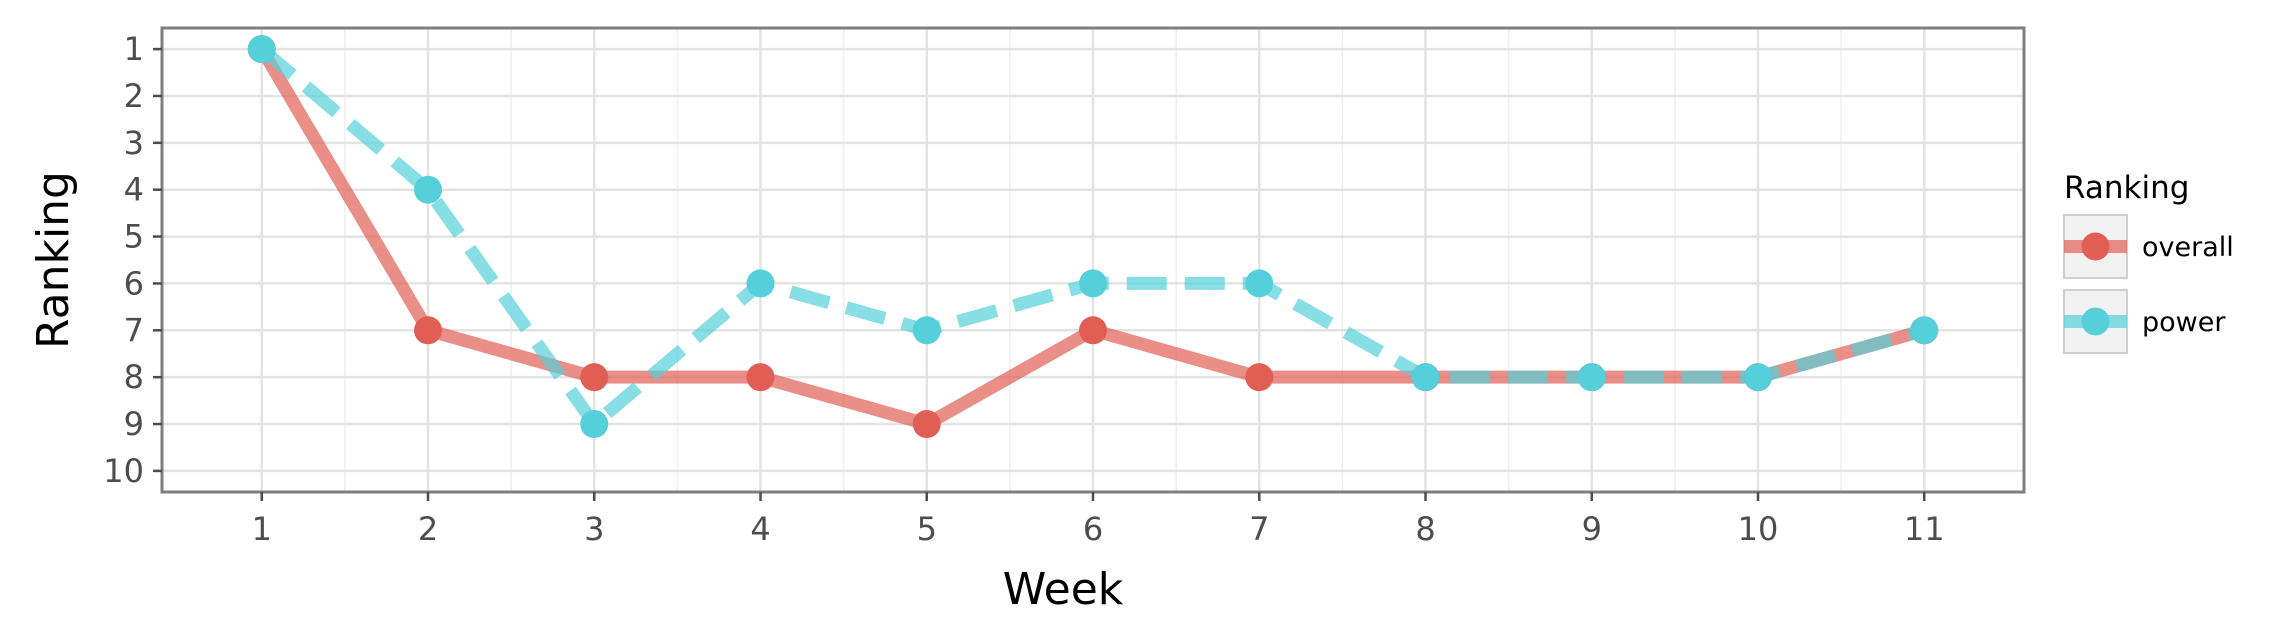  I want to click on legend: Ranking overall power, so click(2148, 262).